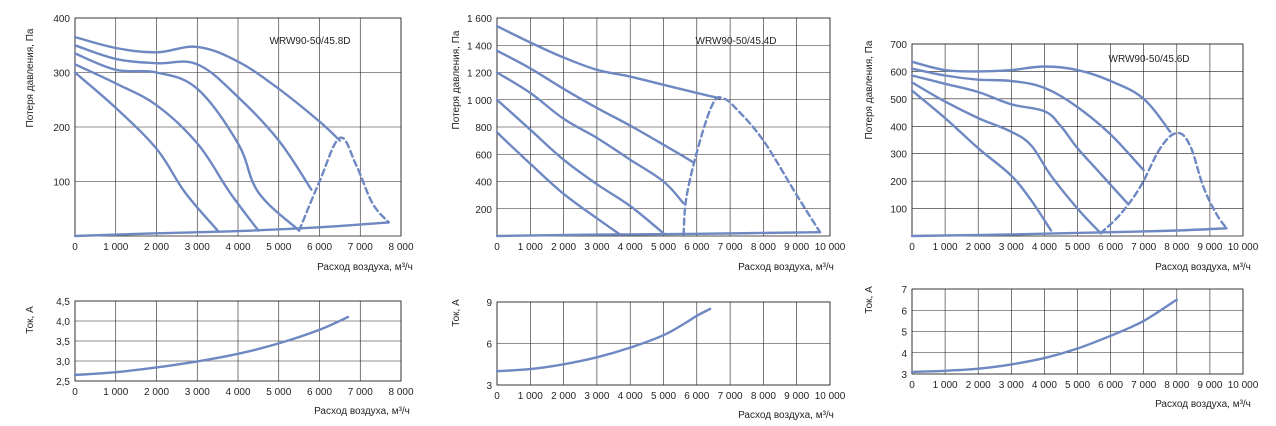 This screenshot has height=426, width=1276. I want to click on y-tick-label: 4,5, so click(63, 302).